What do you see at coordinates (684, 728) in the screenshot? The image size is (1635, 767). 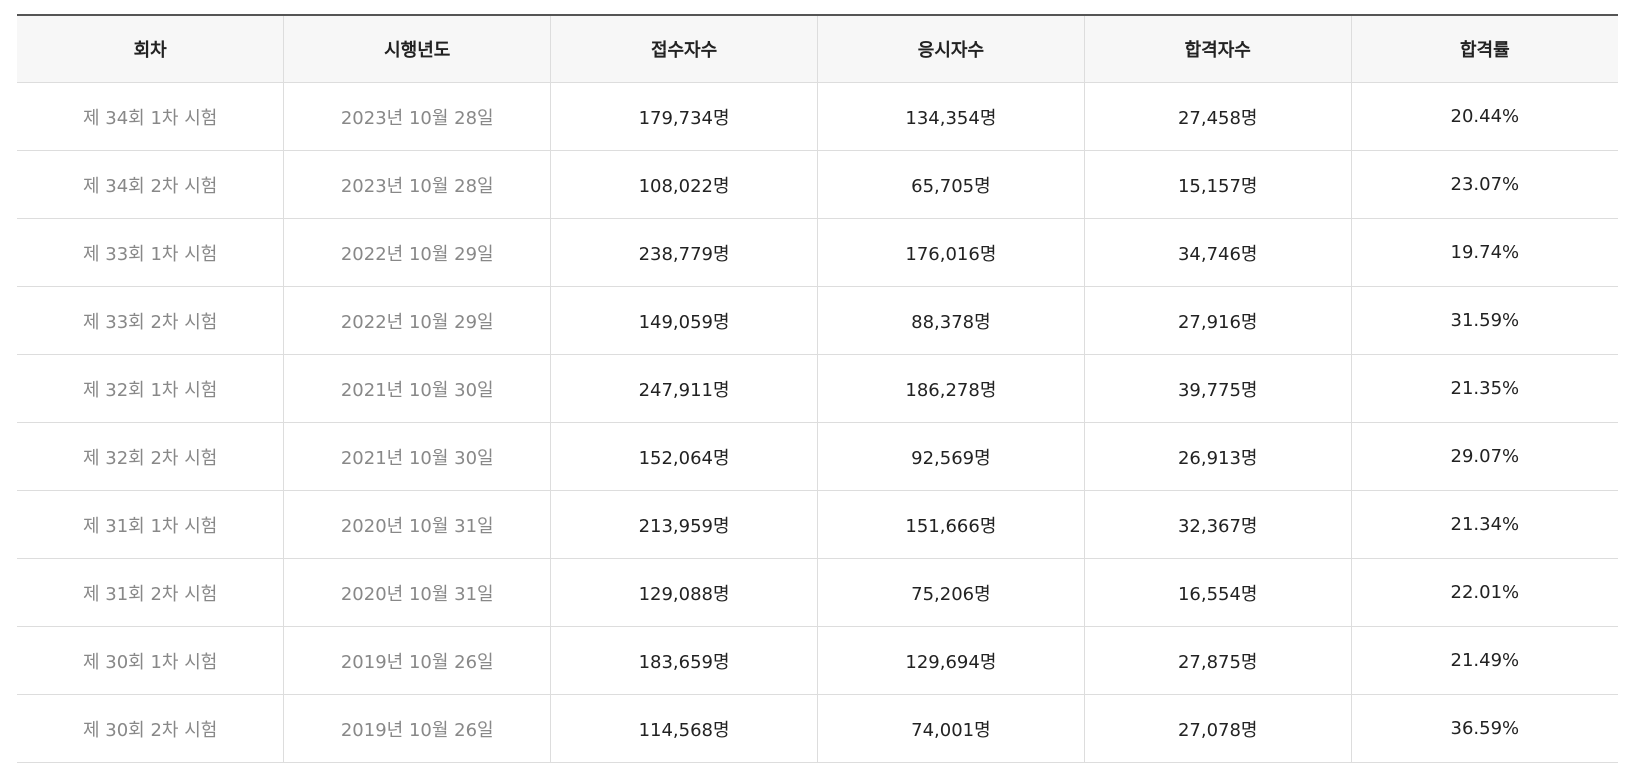 I see `cell-applicants: 114,568명` at bounding box center [684, 728].